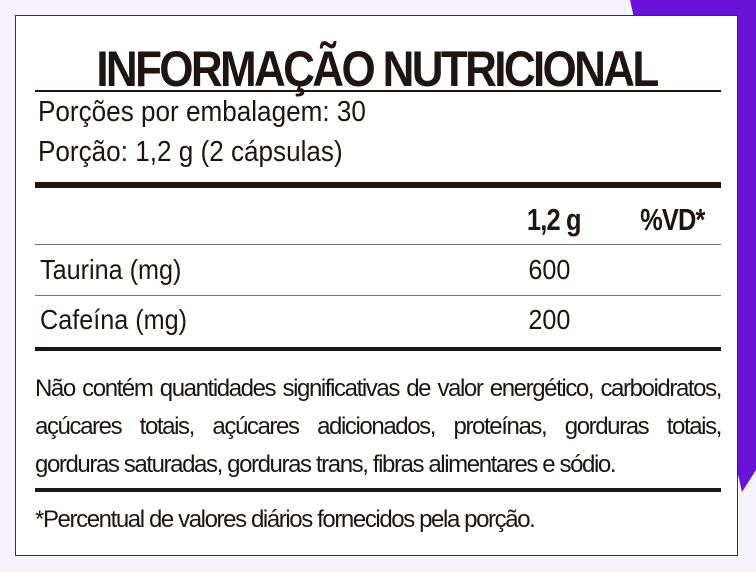  I want to click on label-title: INFORMAÇÃO NUTRICIONAL, so click(377, 69).